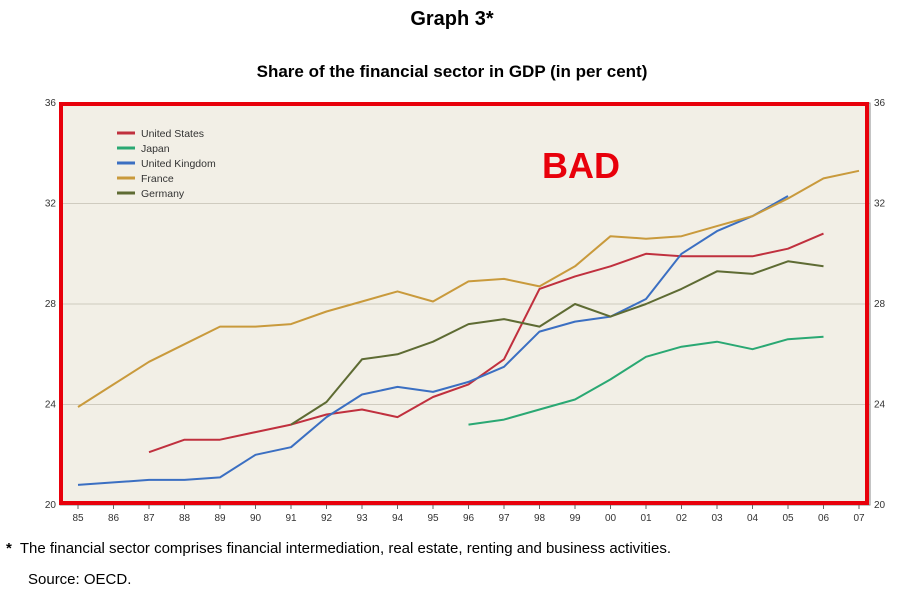 This screenshot has width=904, height=607. Describe the element at coordinates (880, 304) in the screenshot. I see `y-tick-label-right: 28` at that location.